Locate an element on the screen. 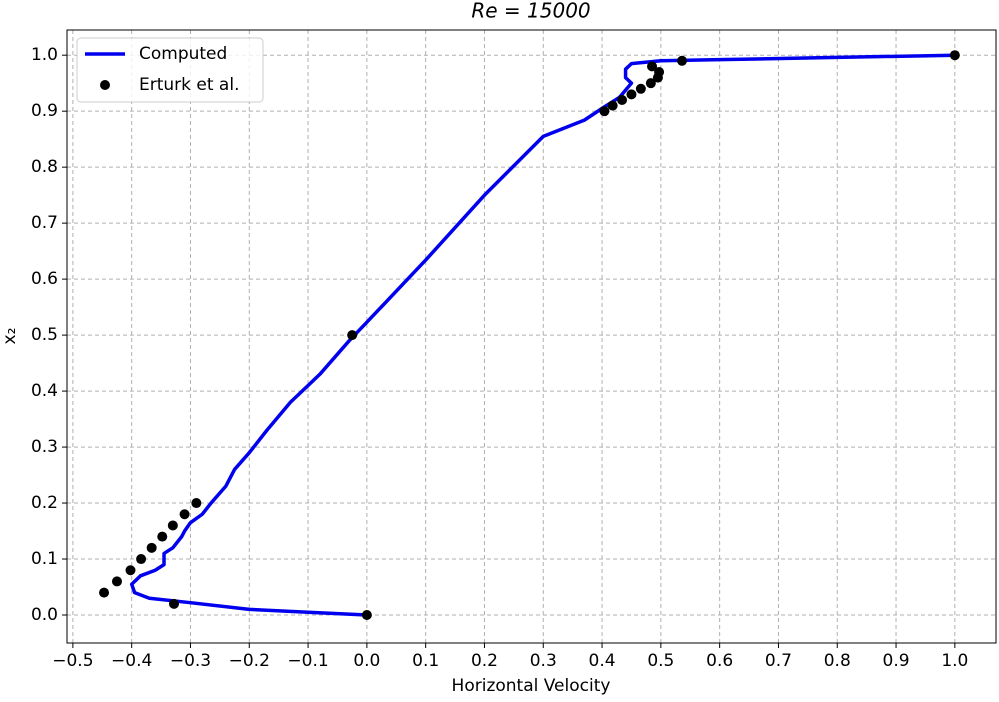  y-tick-label: 0.0 is located at coordinates (44, 615).